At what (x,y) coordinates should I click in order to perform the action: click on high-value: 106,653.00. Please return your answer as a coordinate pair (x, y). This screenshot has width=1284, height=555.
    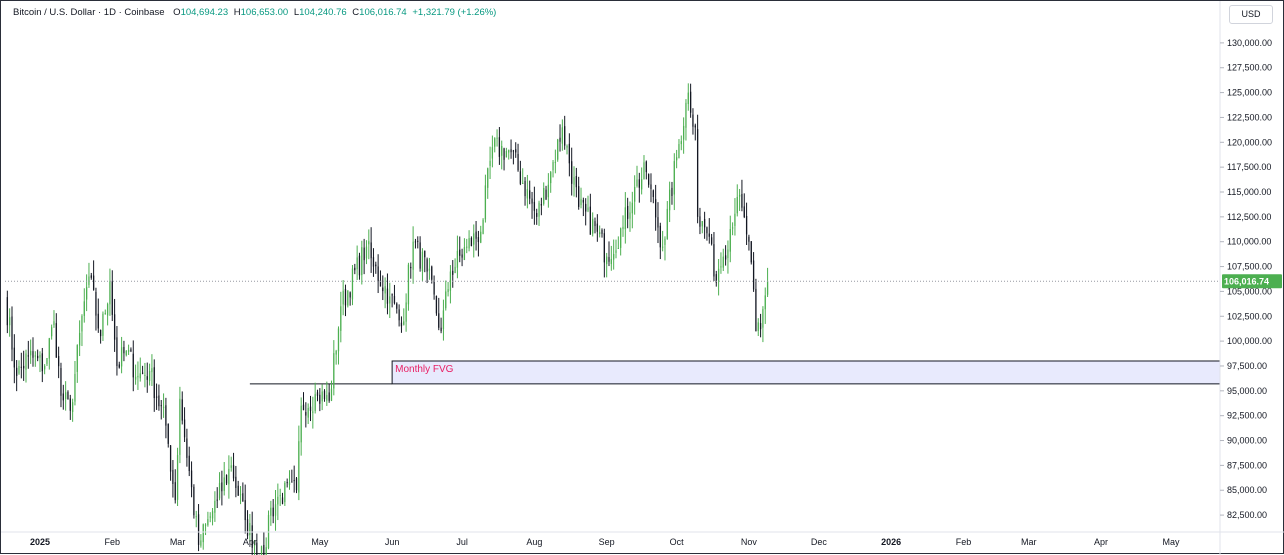
    Looking at the image, I should click on (264, 12).